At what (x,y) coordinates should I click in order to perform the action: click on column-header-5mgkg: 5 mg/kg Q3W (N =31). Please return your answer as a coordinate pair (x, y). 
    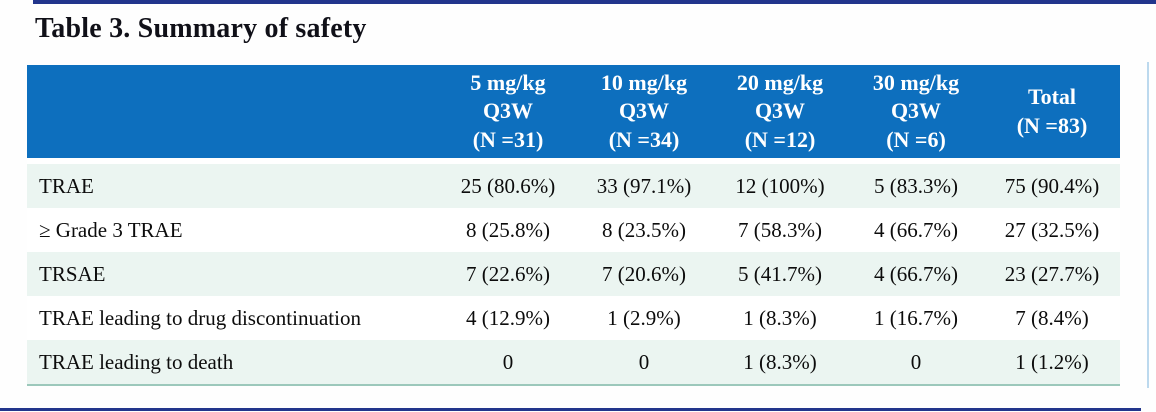
    Looking at the image, I should click on (508, 114).